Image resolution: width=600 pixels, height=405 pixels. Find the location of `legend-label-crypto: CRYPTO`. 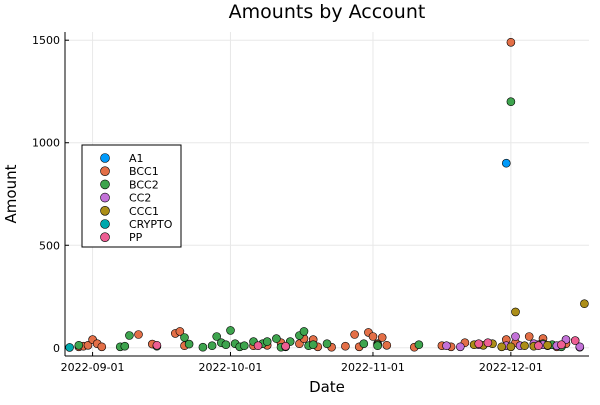

legend-label-crypto: CRYPTO is located at coordinates (151, 224).